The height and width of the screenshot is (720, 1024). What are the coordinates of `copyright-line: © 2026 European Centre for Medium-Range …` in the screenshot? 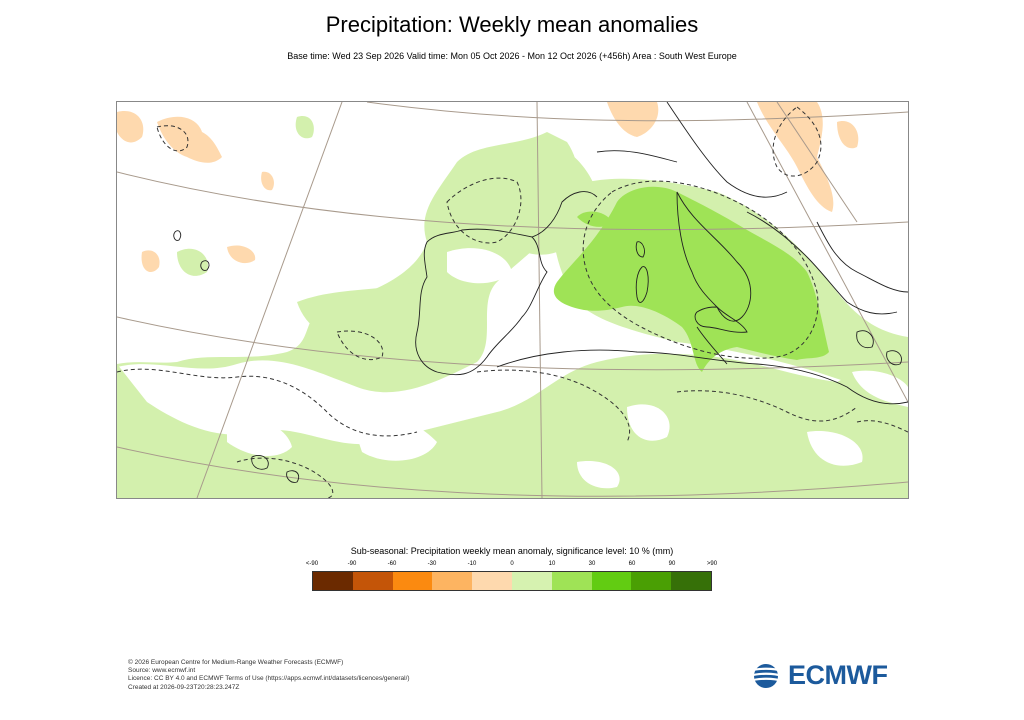 It's located at (236, 662).